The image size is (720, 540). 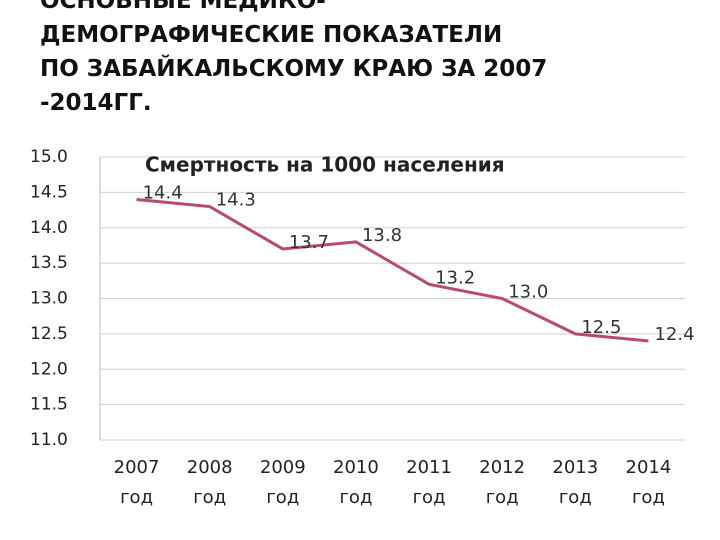 I want to click on x-tick-label: 2011 год, so click(x=429, y=482).